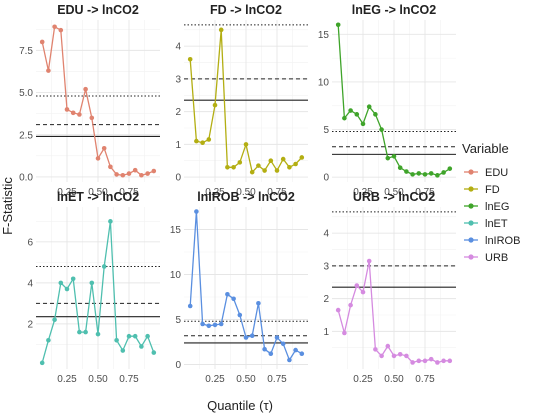  I want to click on x-axis-label: Quantile (τ), so click(240, 405).